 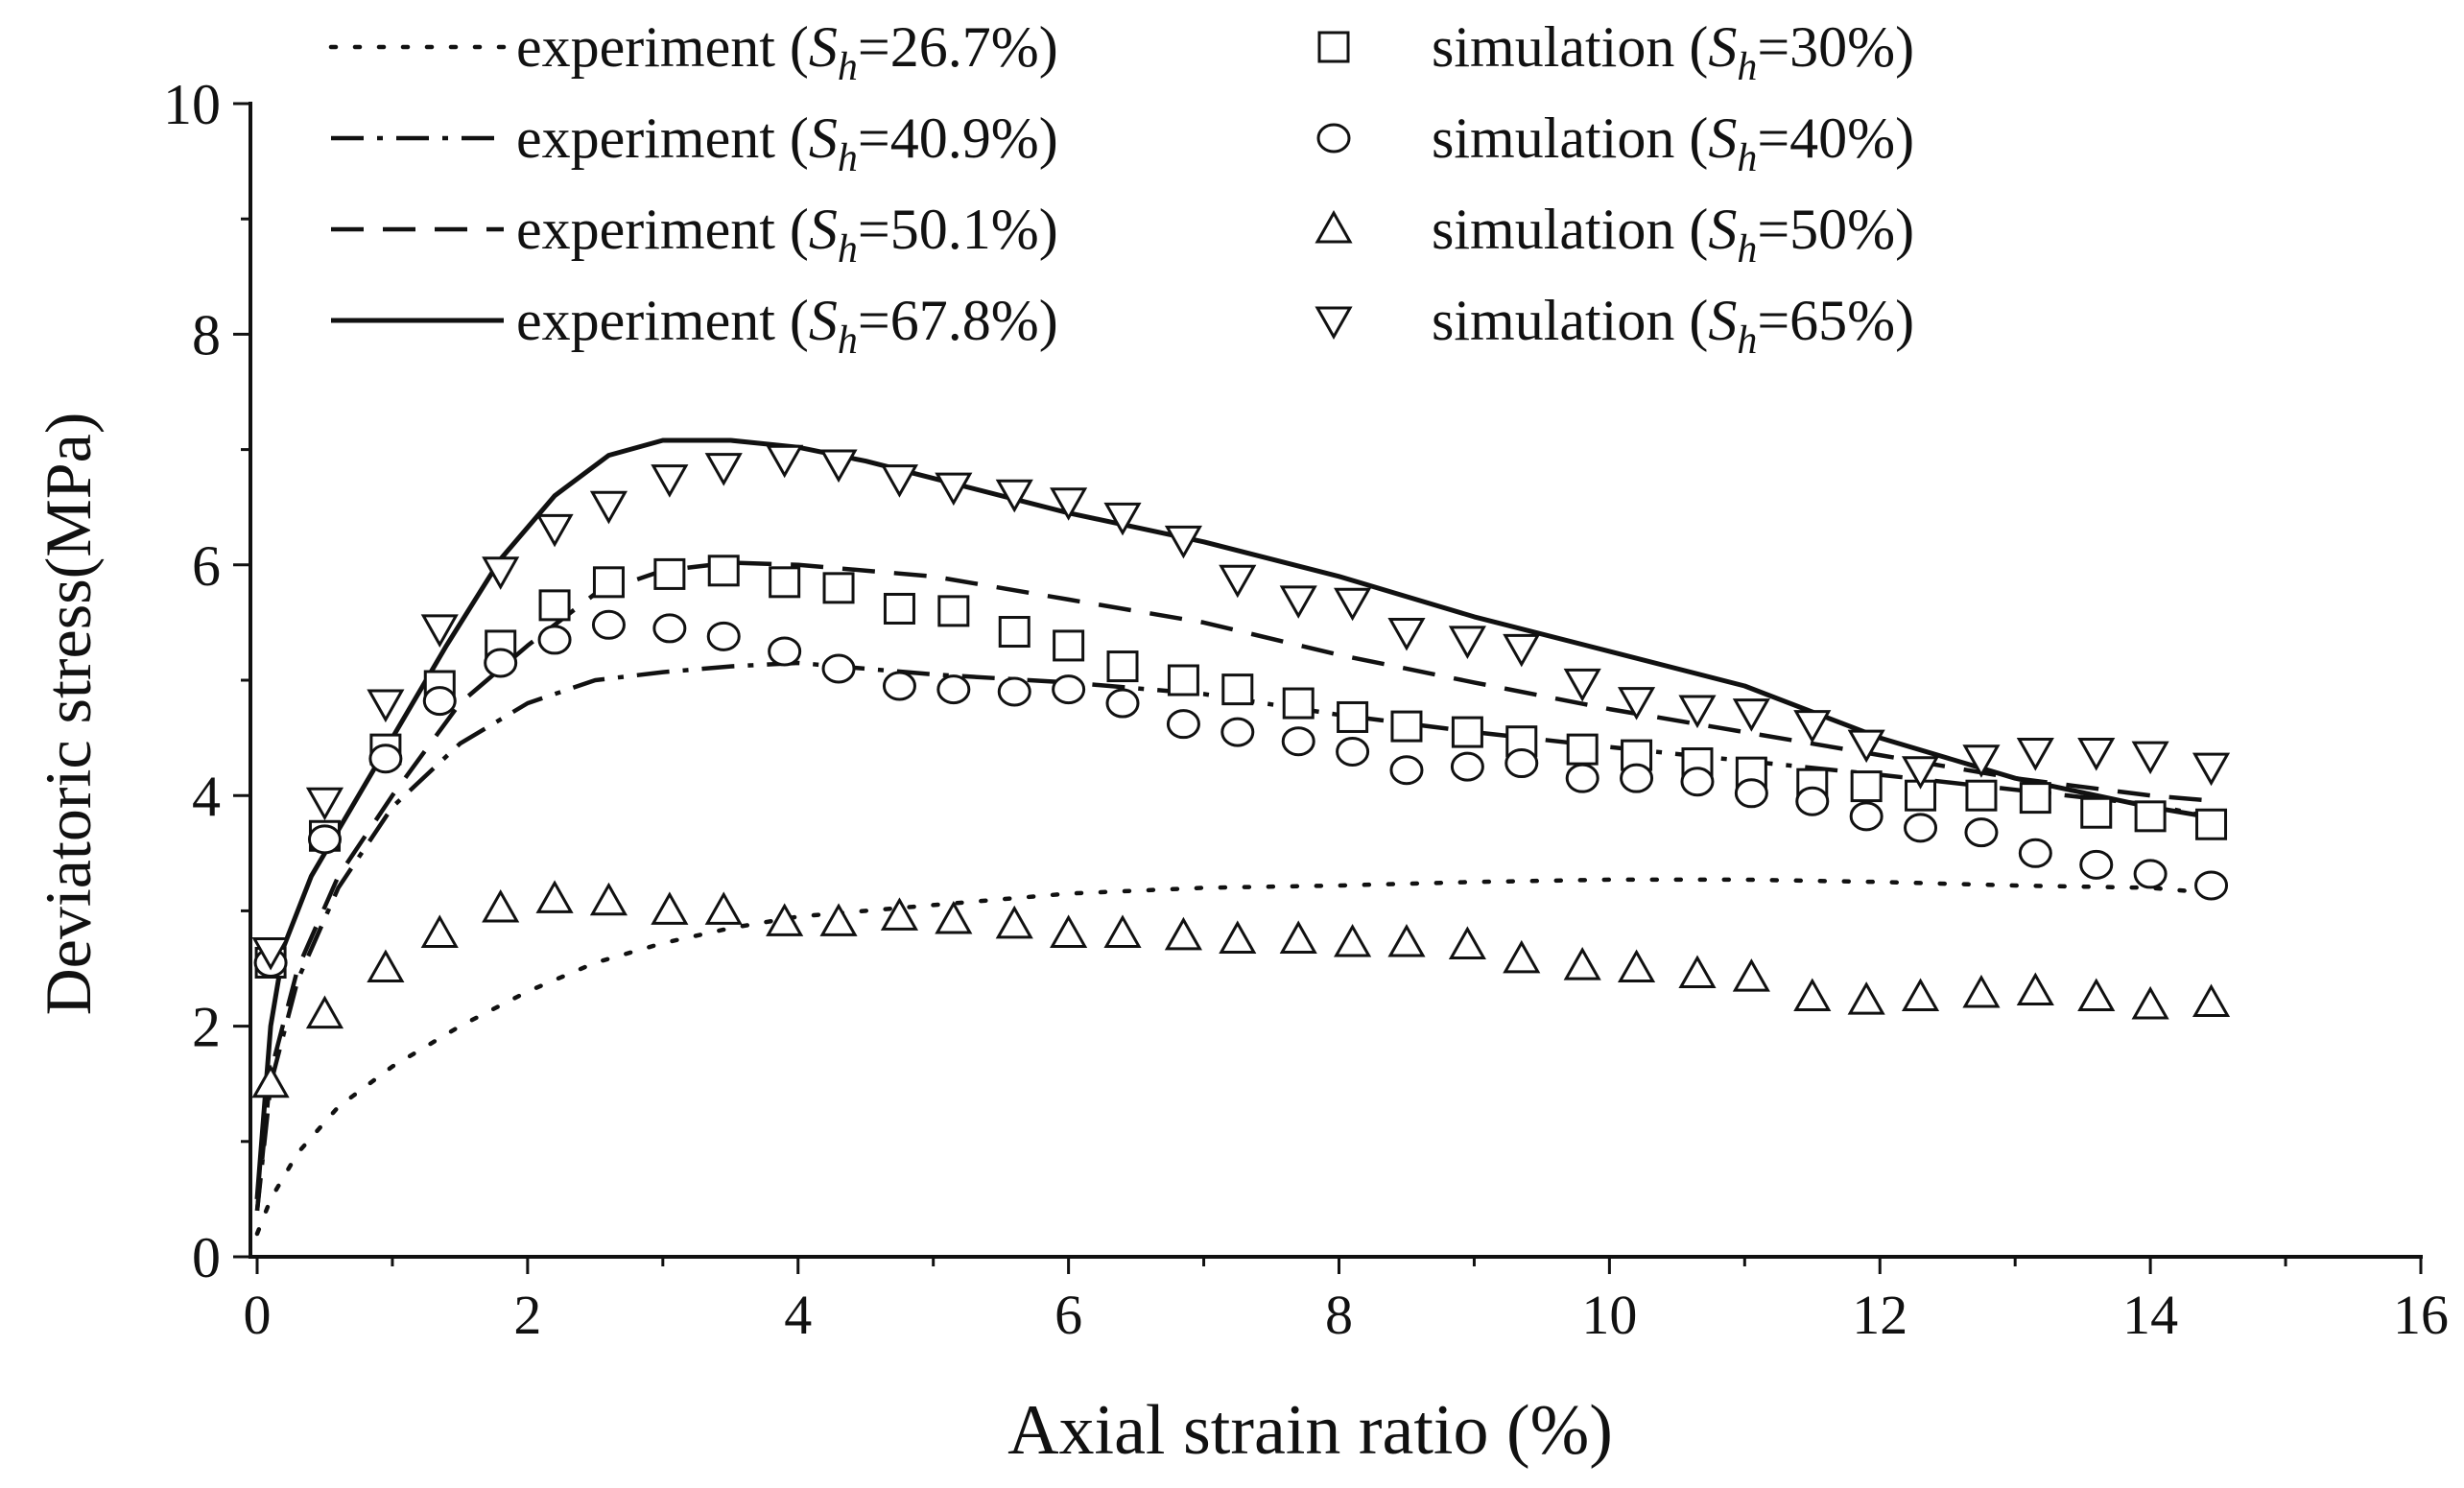 I want to click on legend-label: experiment (Sh=40.9%), so click(x=787, y=143).